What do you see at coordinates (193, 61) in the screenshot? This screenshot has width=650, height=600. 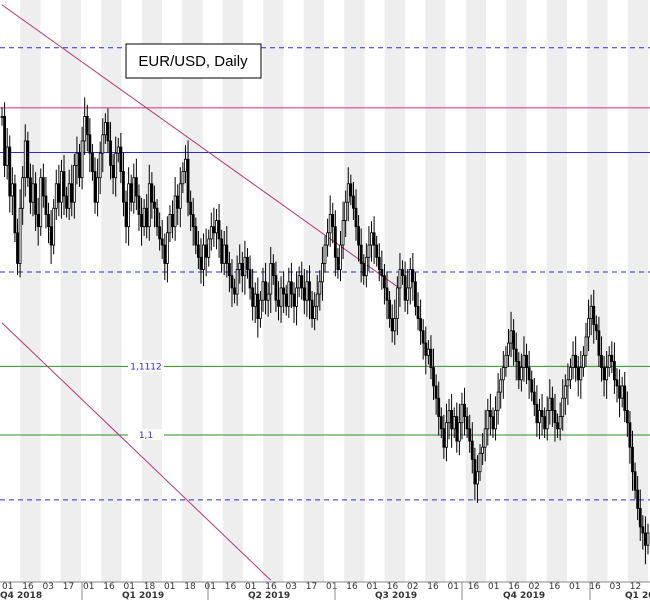 I see `chart-title: EUR/USD, Daily` at bounding box center [193, 61].